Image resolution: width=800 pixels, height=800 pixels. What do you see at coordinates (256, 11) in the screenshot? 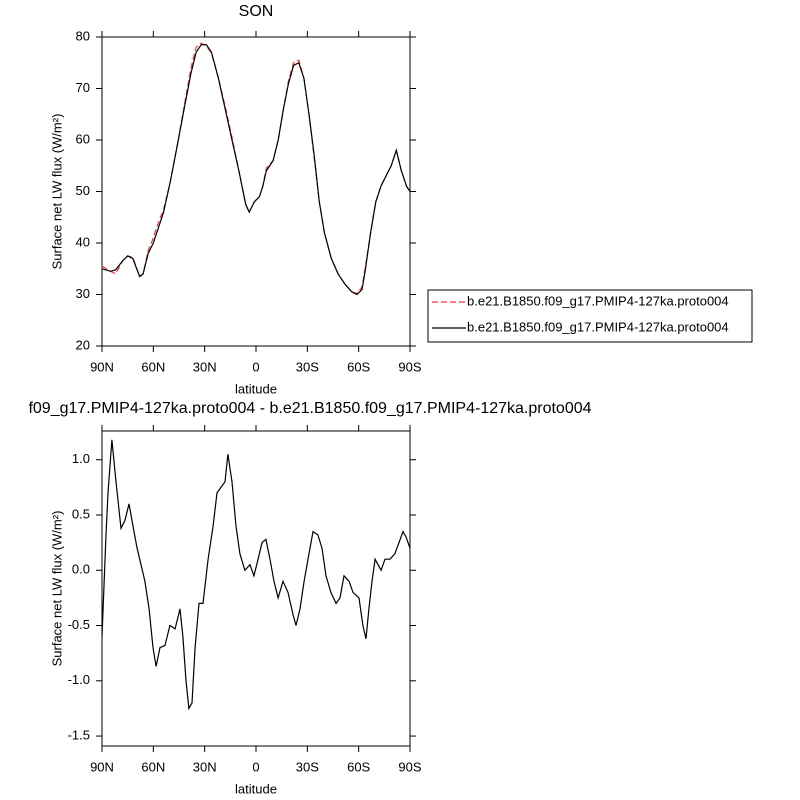
I see `chart-title: SON` at bounding box center [256, 11].